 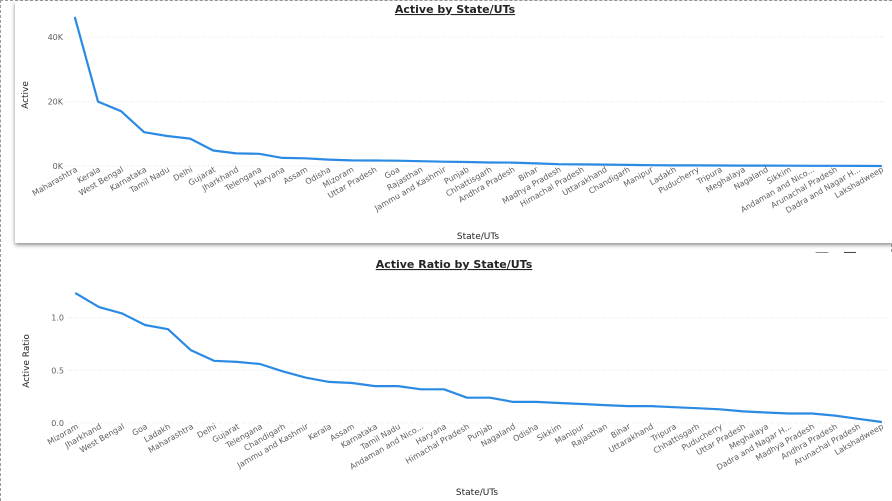 I want to click on y-axis: 0.0 0.5 1.0, so click(x=57, y=371).